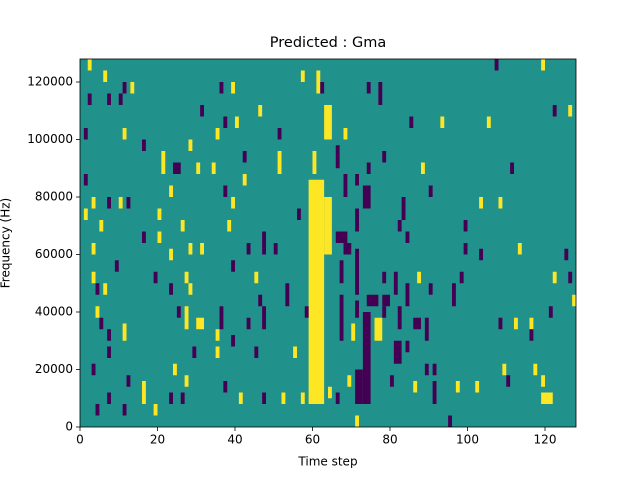  I want to click on y-tick-label: 120000, so click(50, 82).